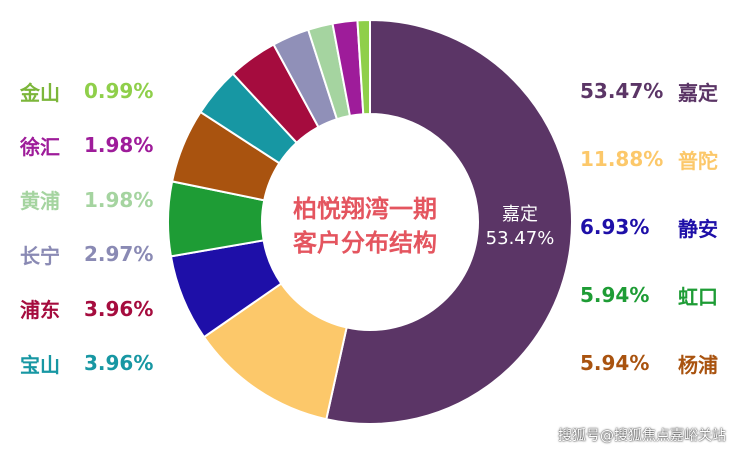 The width and height of the screenshot is (740, 451). What do you see at coordinates (520, 227) in the screenshot?
I see `slice-data-label: 嘉定 53.47%` at bounding box center [520, 227].